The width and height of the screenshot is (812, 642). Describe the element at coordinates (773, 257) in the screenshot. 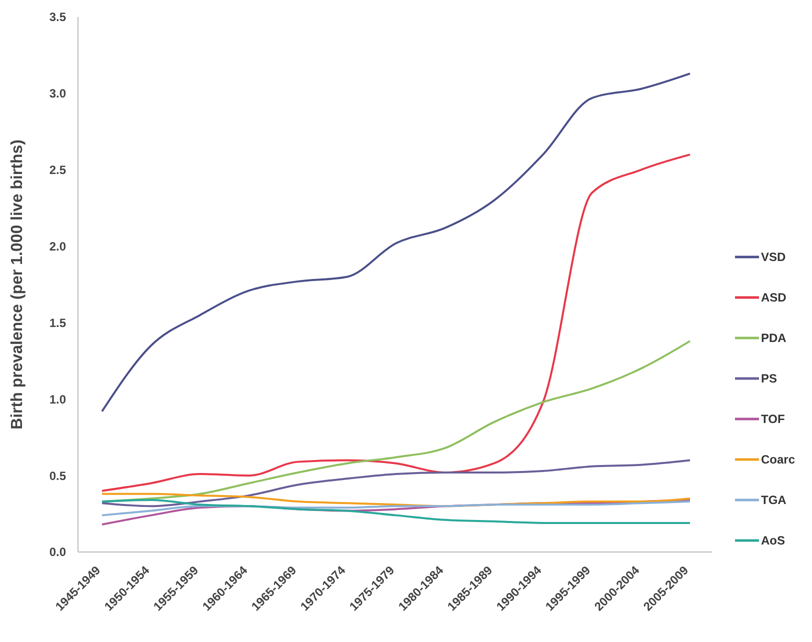

I see `legend-label: VSD` at that location.